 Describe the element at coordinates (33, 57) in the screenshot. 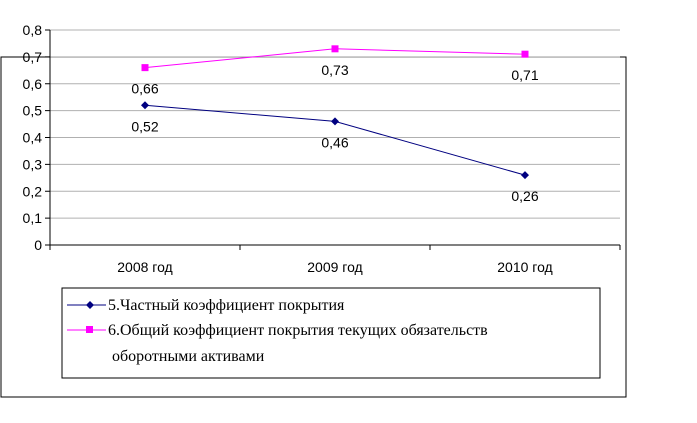

I see `y-tick-label-7: 0,7` at that location.